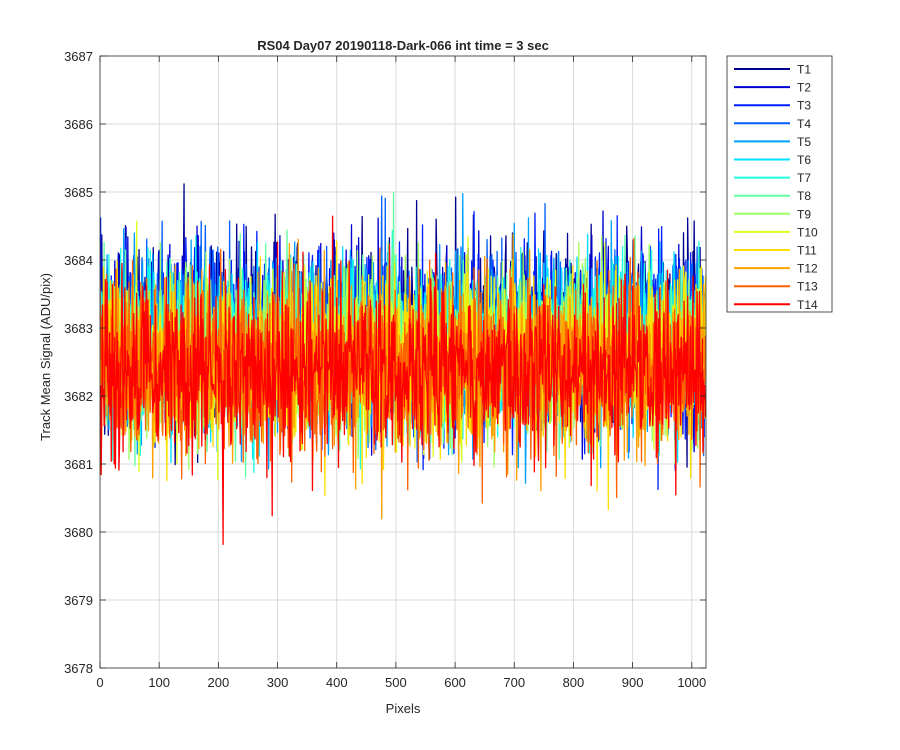 The width and height of the screenshot is (900, 750). What do you see at coordinates (776, 287) in the screenshot?
I see `legend-item-t13: T13` at bounding box center [776, 287].